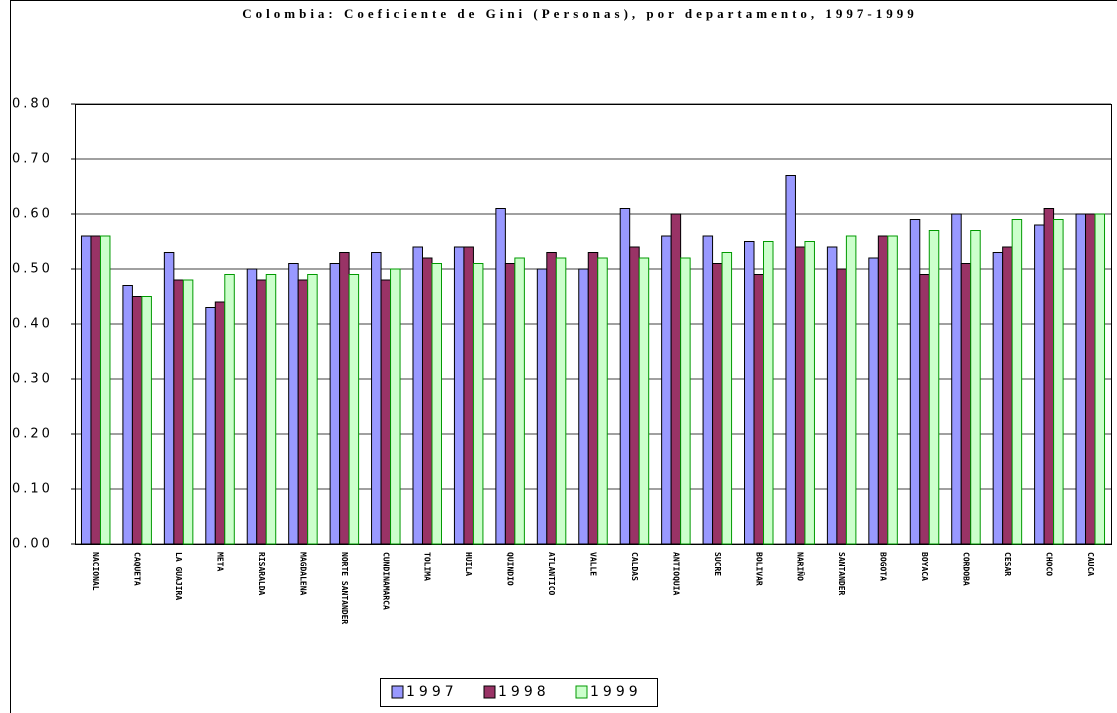  What do you see at coordinates (468, 564) in the screenshot?
I see `x-tick-label: HUILA` at bounding box center [468, 564].